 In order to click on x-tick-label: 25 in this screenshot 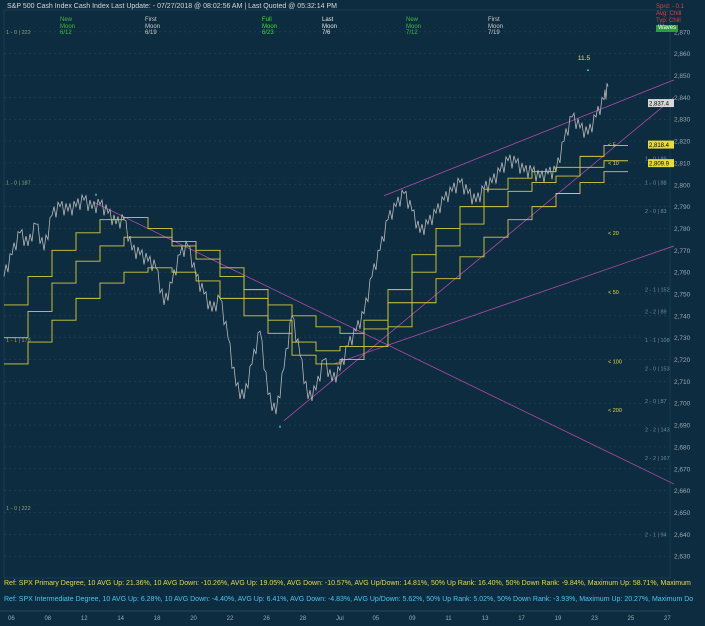, I will do `click(631, 619)`.